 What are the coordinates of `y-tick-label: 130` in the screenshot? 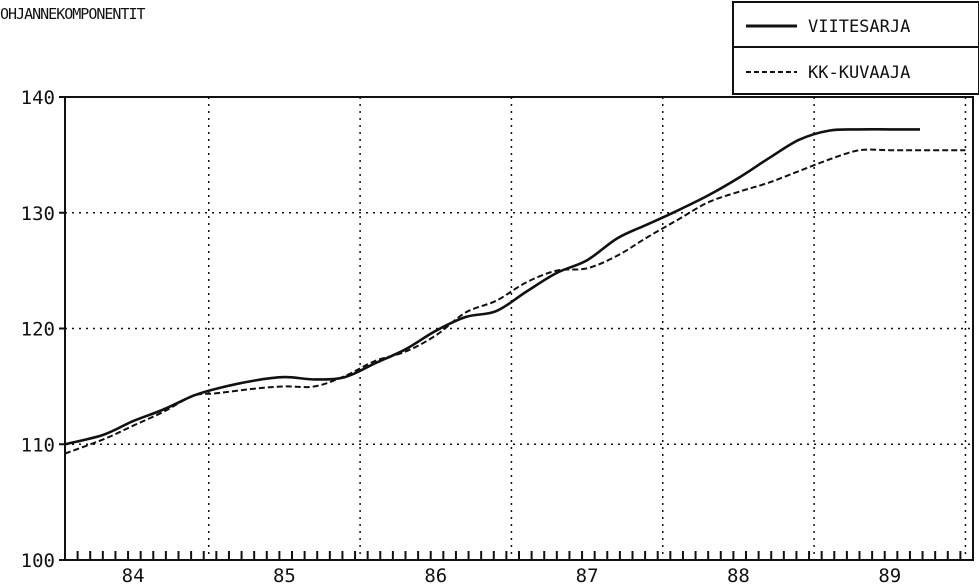 It's located at (38, 214).